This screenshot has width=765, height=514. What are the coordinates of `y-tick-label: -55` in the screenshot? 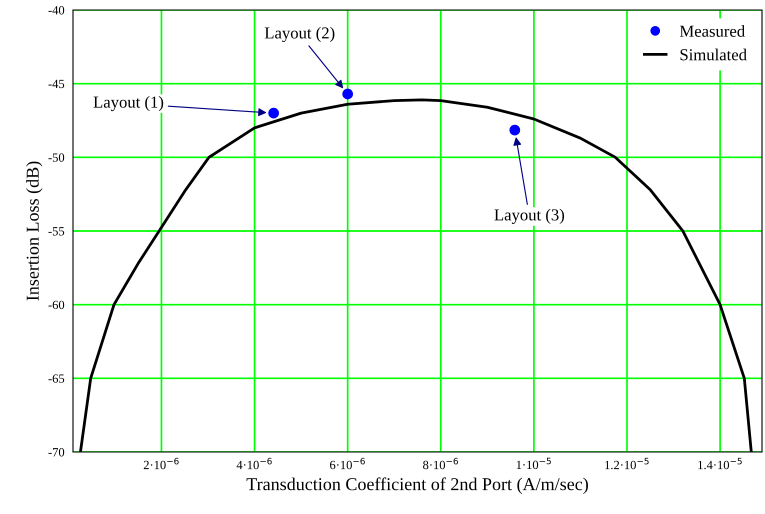 It's located at (56, 231).